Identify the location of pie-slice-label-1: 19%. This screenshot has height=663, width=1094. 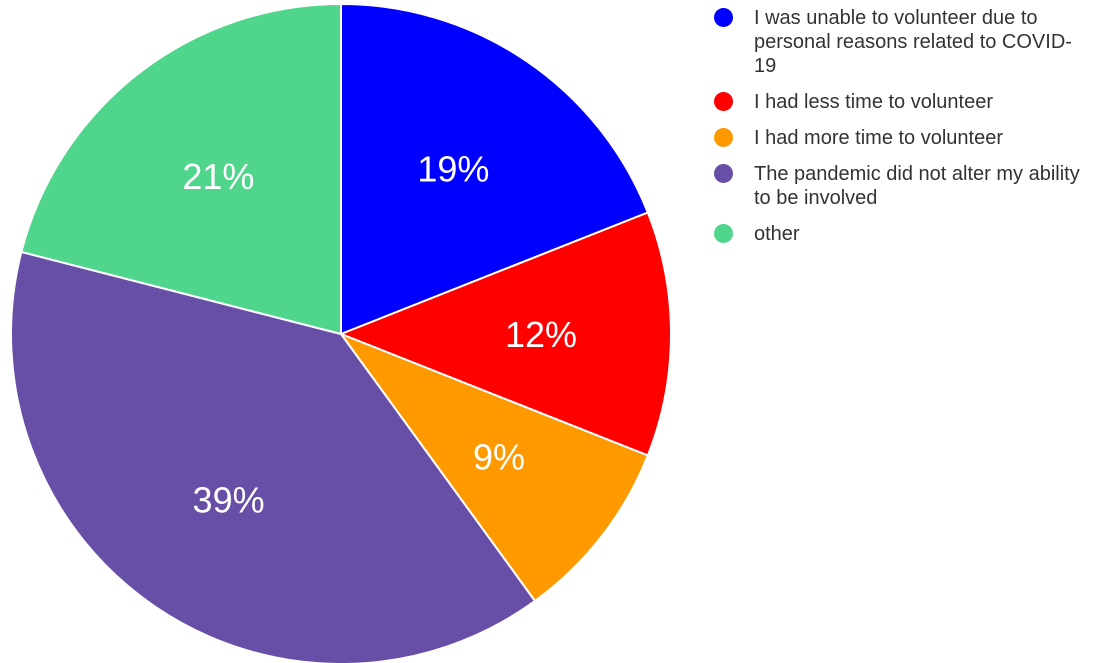
(453, 169).